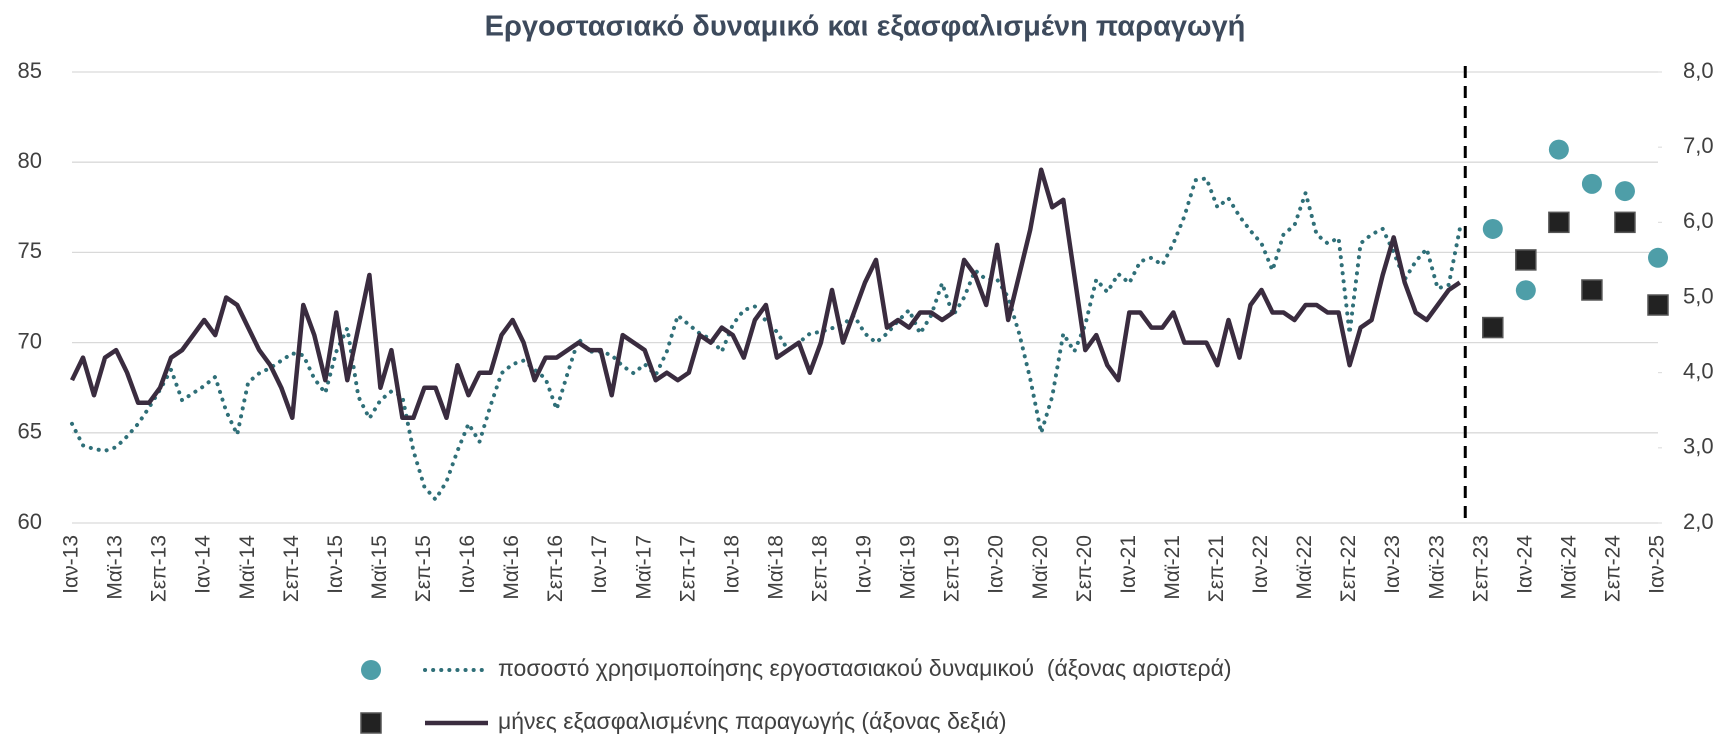 This screenshot has height=738, width=1729. Describe the element at coordinates (864, 564) in the screenshot. I see `x-tick-label: Ιαν-19` at that location.